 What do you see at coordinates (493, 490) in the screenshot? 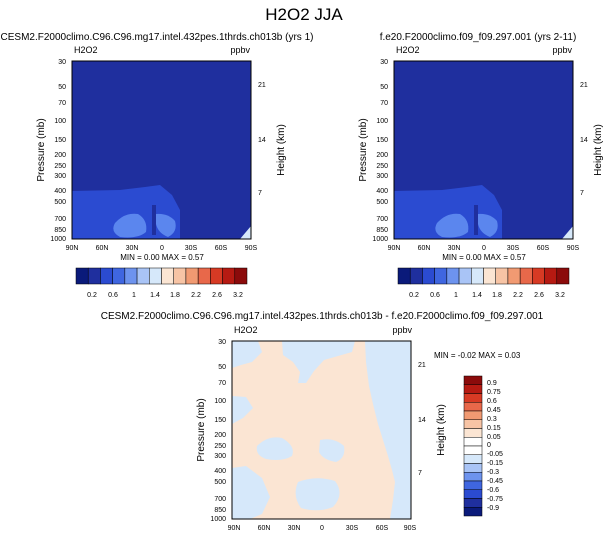
I see `panel-3-cbar-label-12: -0.6` at bounding box center [493, 490].